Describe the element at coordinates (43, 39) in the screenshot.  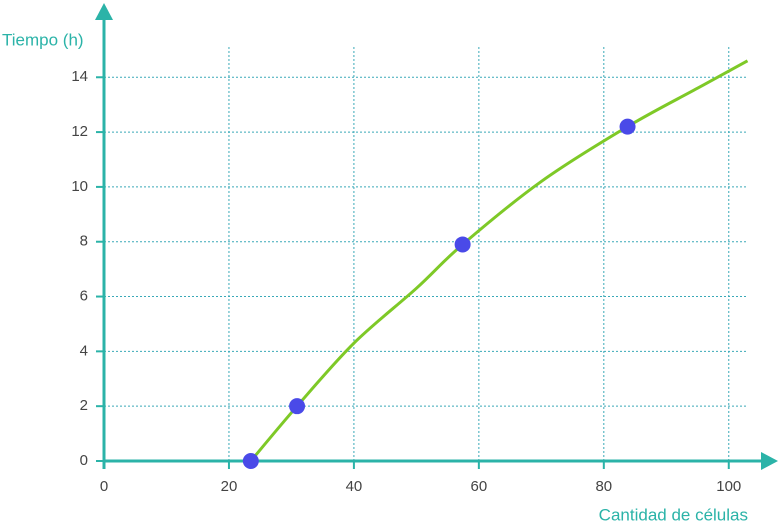
I see `y-axis-label: Tiempo (h)` at that location.